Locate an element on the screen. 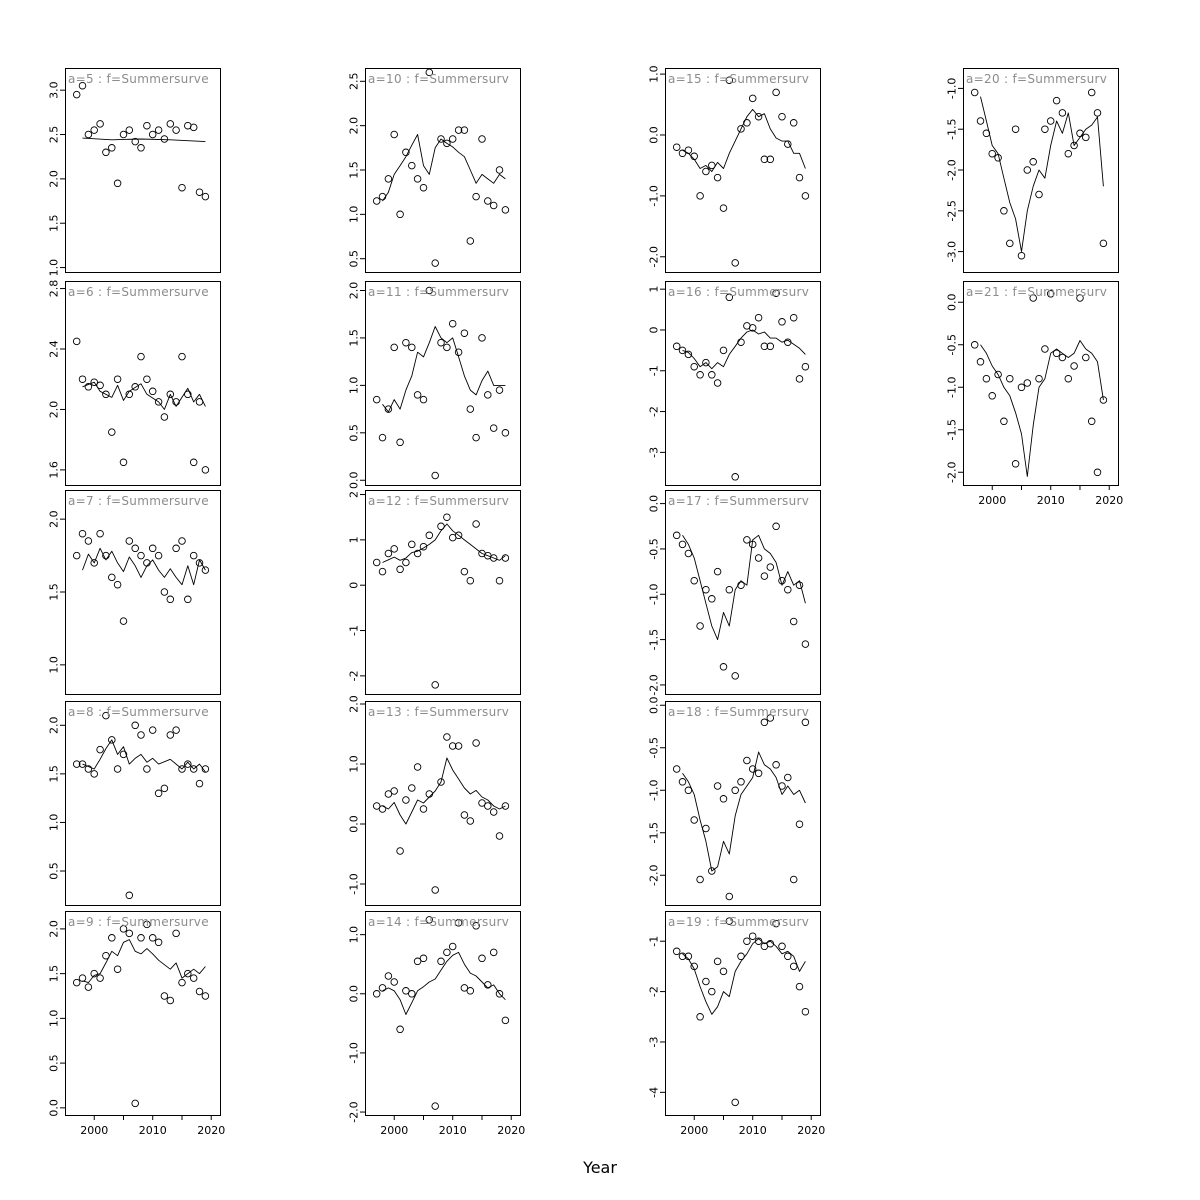  y-tick-label: 2 is located at coordinates (354, 494).